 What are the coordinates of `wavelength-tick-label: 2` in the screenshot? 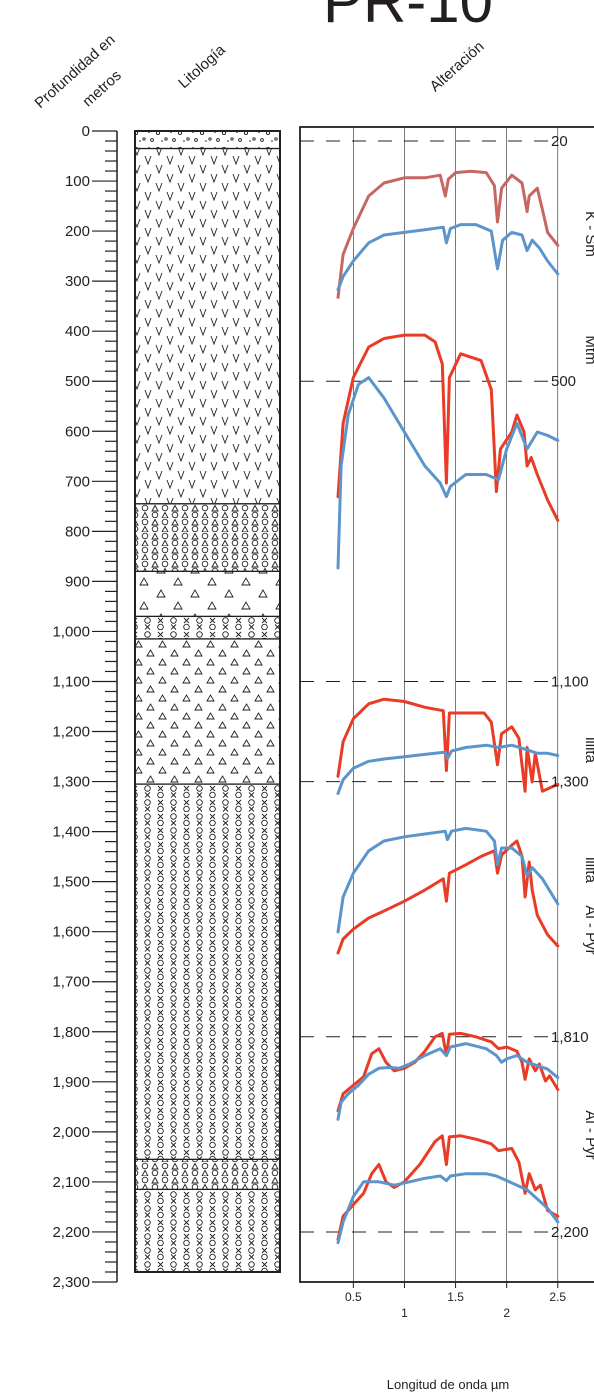 It's located at (506, 1313).